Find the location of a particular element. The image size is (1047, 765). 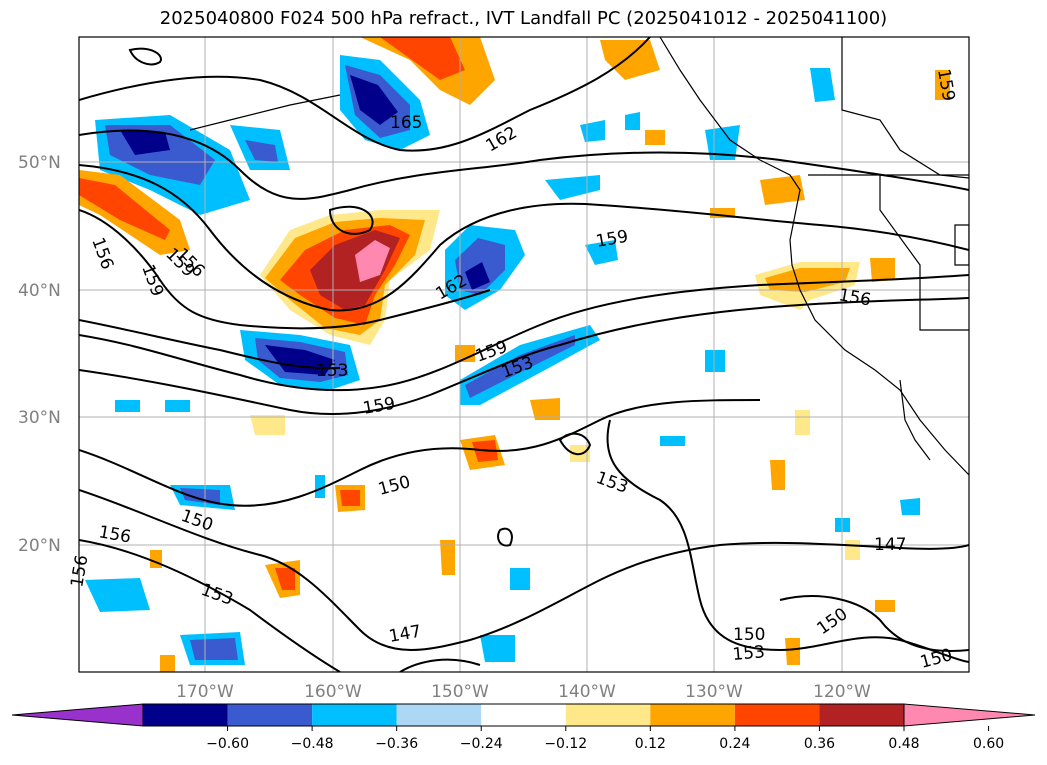

lat-label-20n: 20°N is located at coordinates (39, 546).